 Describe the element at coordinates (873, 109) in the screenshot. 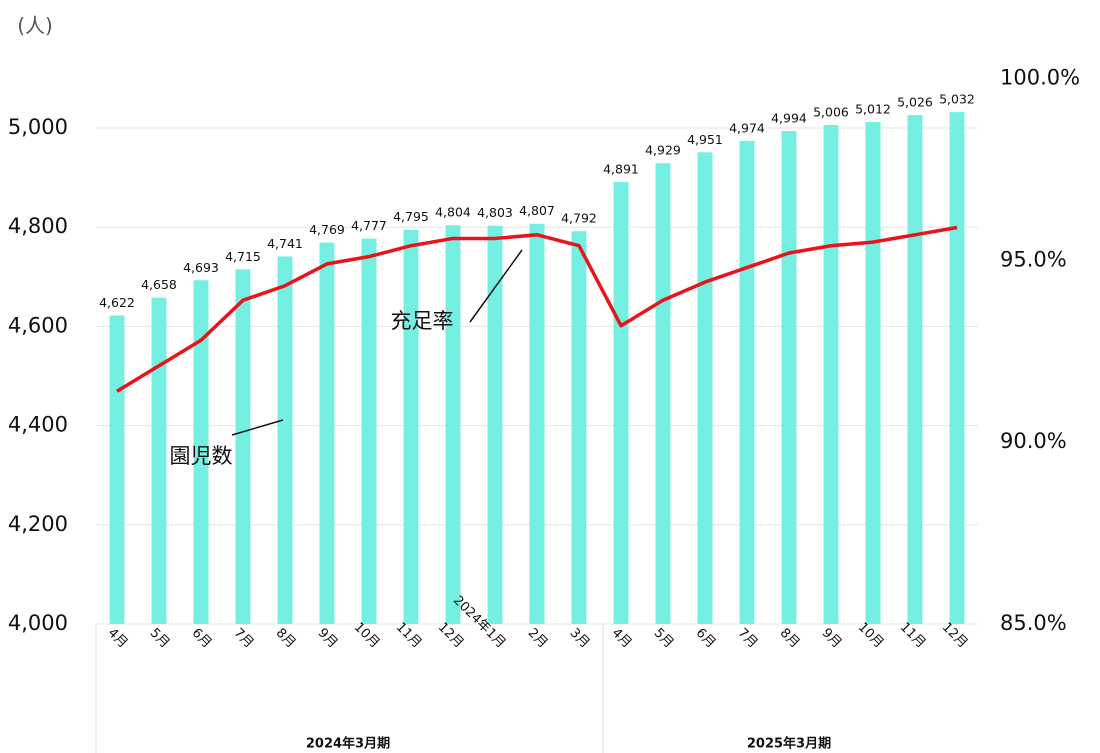

I see `data-label: 5,012` at that location.